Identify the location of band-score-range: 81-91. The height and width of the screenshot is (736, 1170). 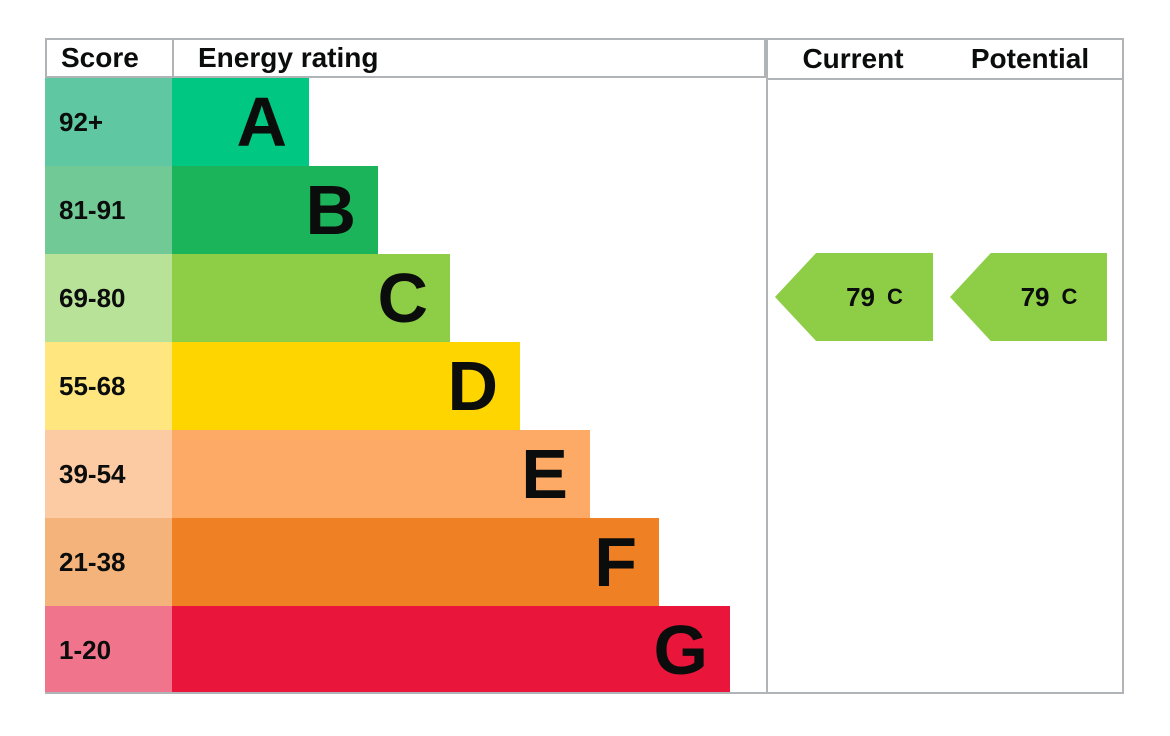
(108, 210).